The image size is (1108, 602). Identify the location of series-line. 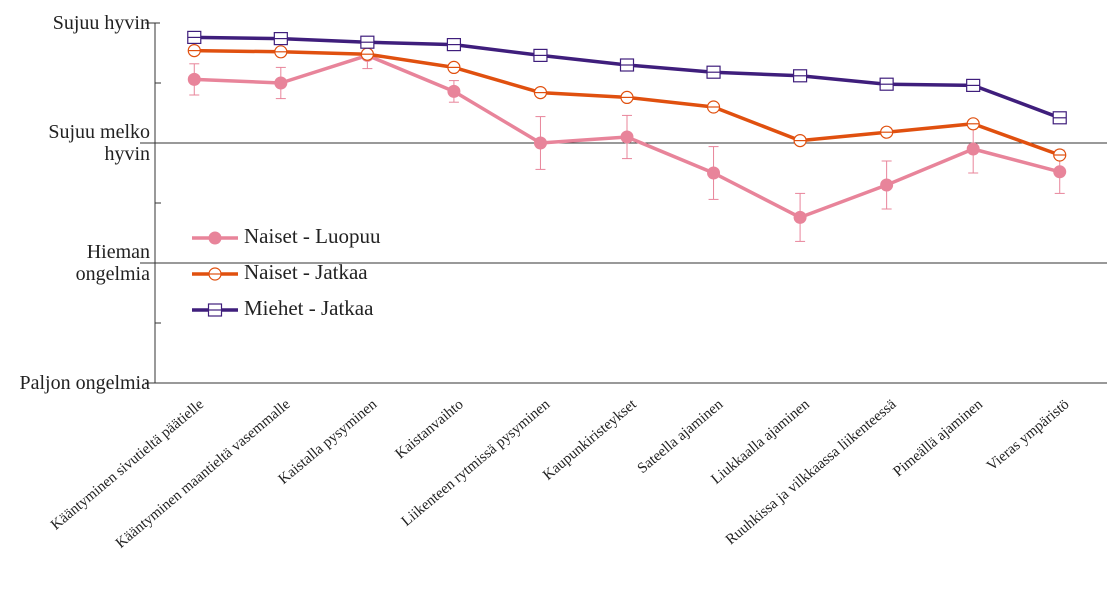
(627, 77).